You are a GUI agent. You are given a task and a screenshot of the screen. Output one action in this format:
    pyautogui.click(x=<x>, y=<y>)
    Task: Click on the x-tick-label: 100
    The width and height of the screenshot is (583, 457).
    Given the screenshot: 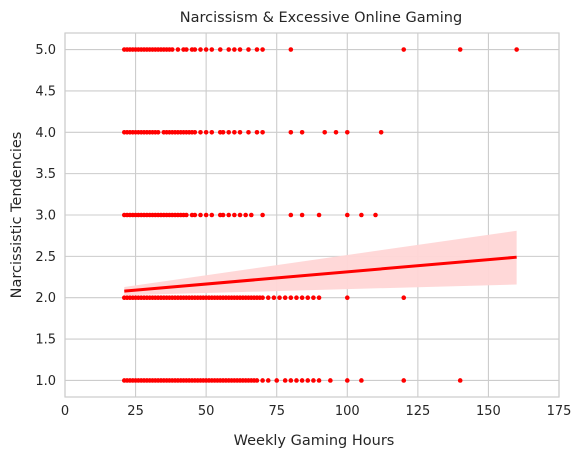 What is the action you would take?
    pyautogui.click(x=347, y=411)
    